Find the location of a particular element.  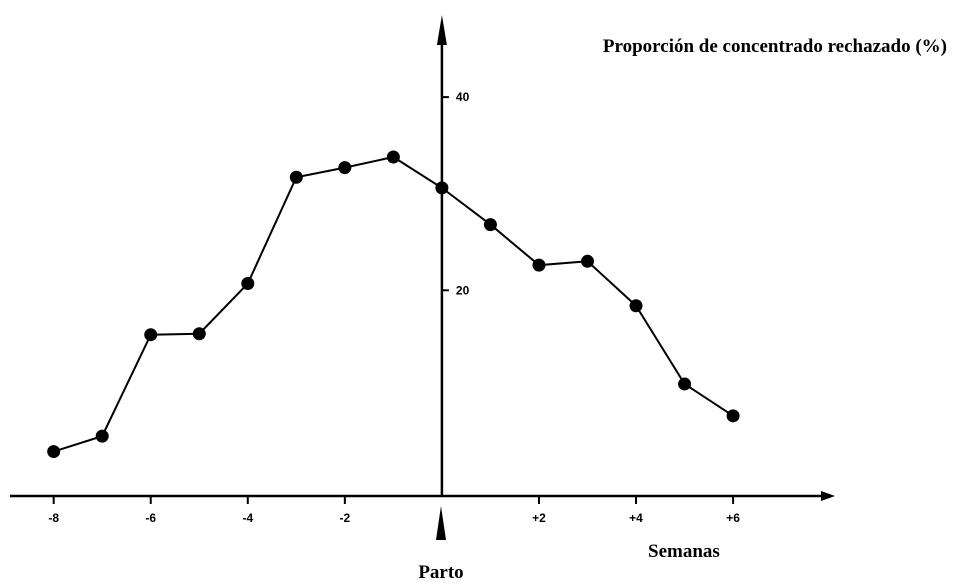

annotation-arrow is located at coordinates (441, 523).